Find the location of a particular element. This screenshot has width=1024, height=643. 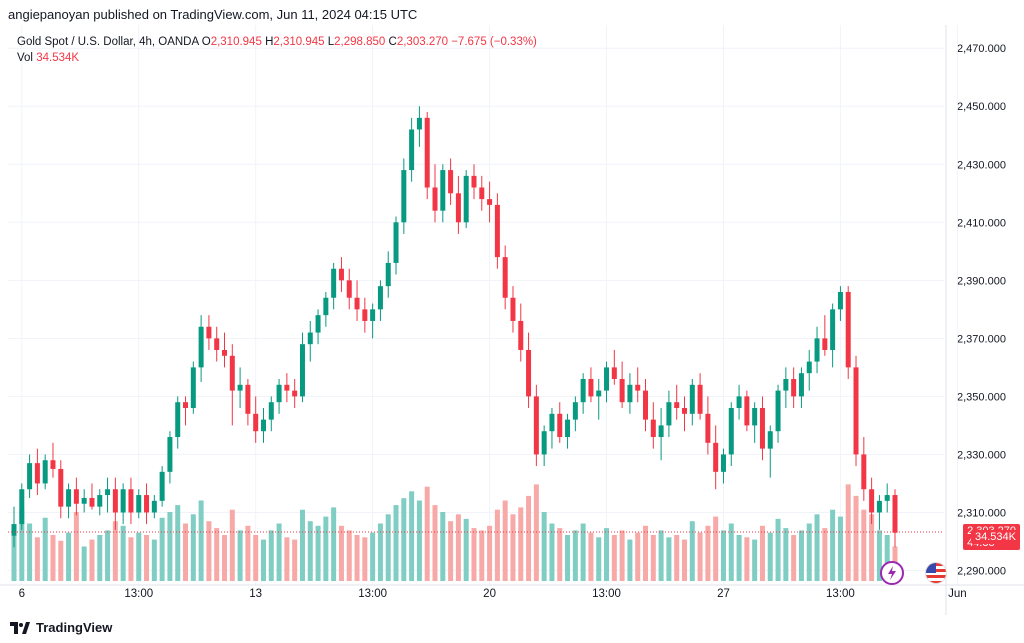

y-tick-label: 2,370.000 is located at coordinates (981, 339).